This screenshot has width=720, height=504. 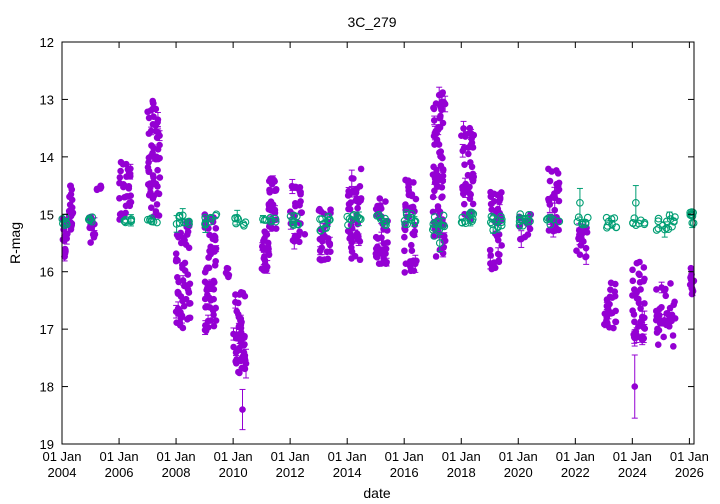 What do you see at coordinates (371, 22) in the screenshot?
I see `chart-title: 3C_279` at bounding box center [371, 22].